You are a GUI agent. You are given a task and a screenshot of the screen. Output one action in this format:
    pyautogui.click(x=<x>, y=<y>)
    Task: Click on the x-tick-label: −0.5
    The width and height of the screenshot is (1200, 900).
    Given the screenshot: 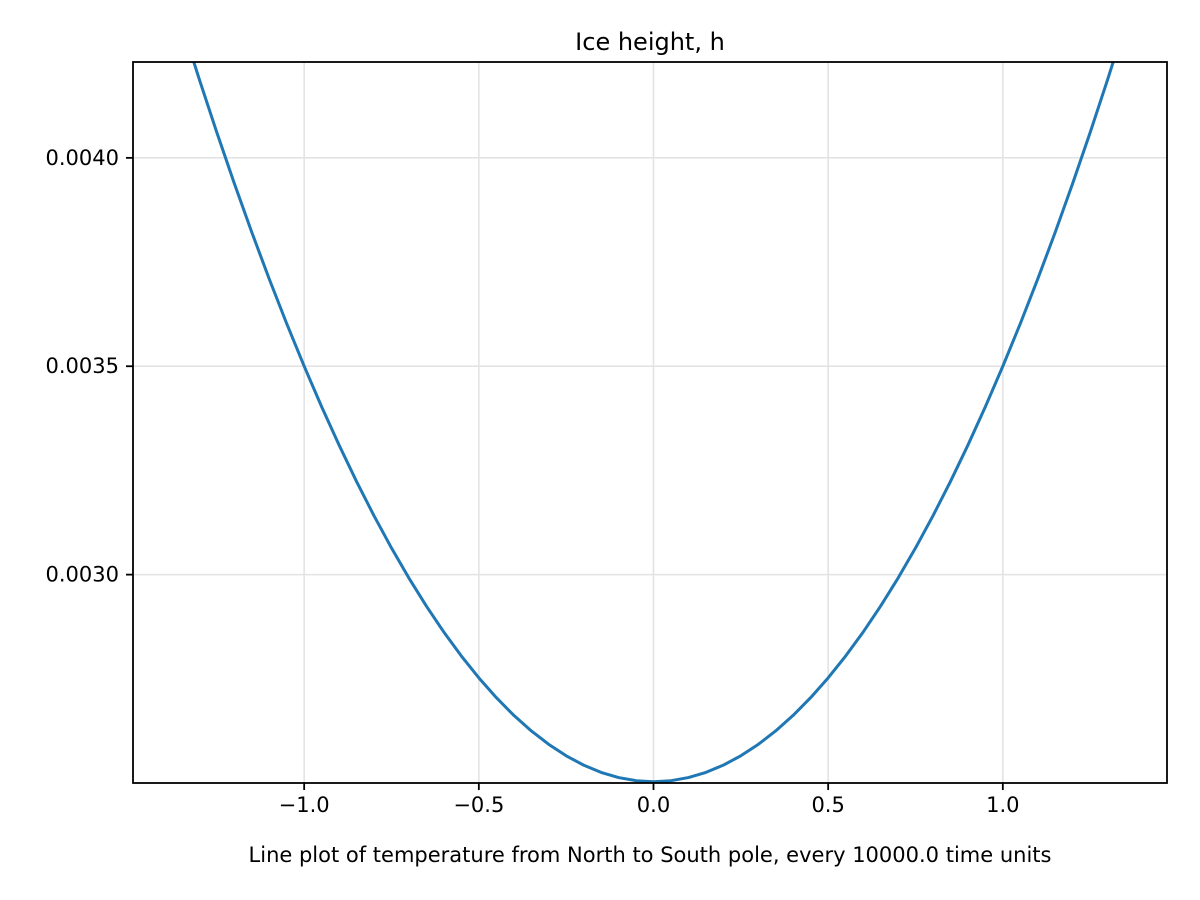 What is the action you would take?
    pyautogui.click(x=478, y=805)
    